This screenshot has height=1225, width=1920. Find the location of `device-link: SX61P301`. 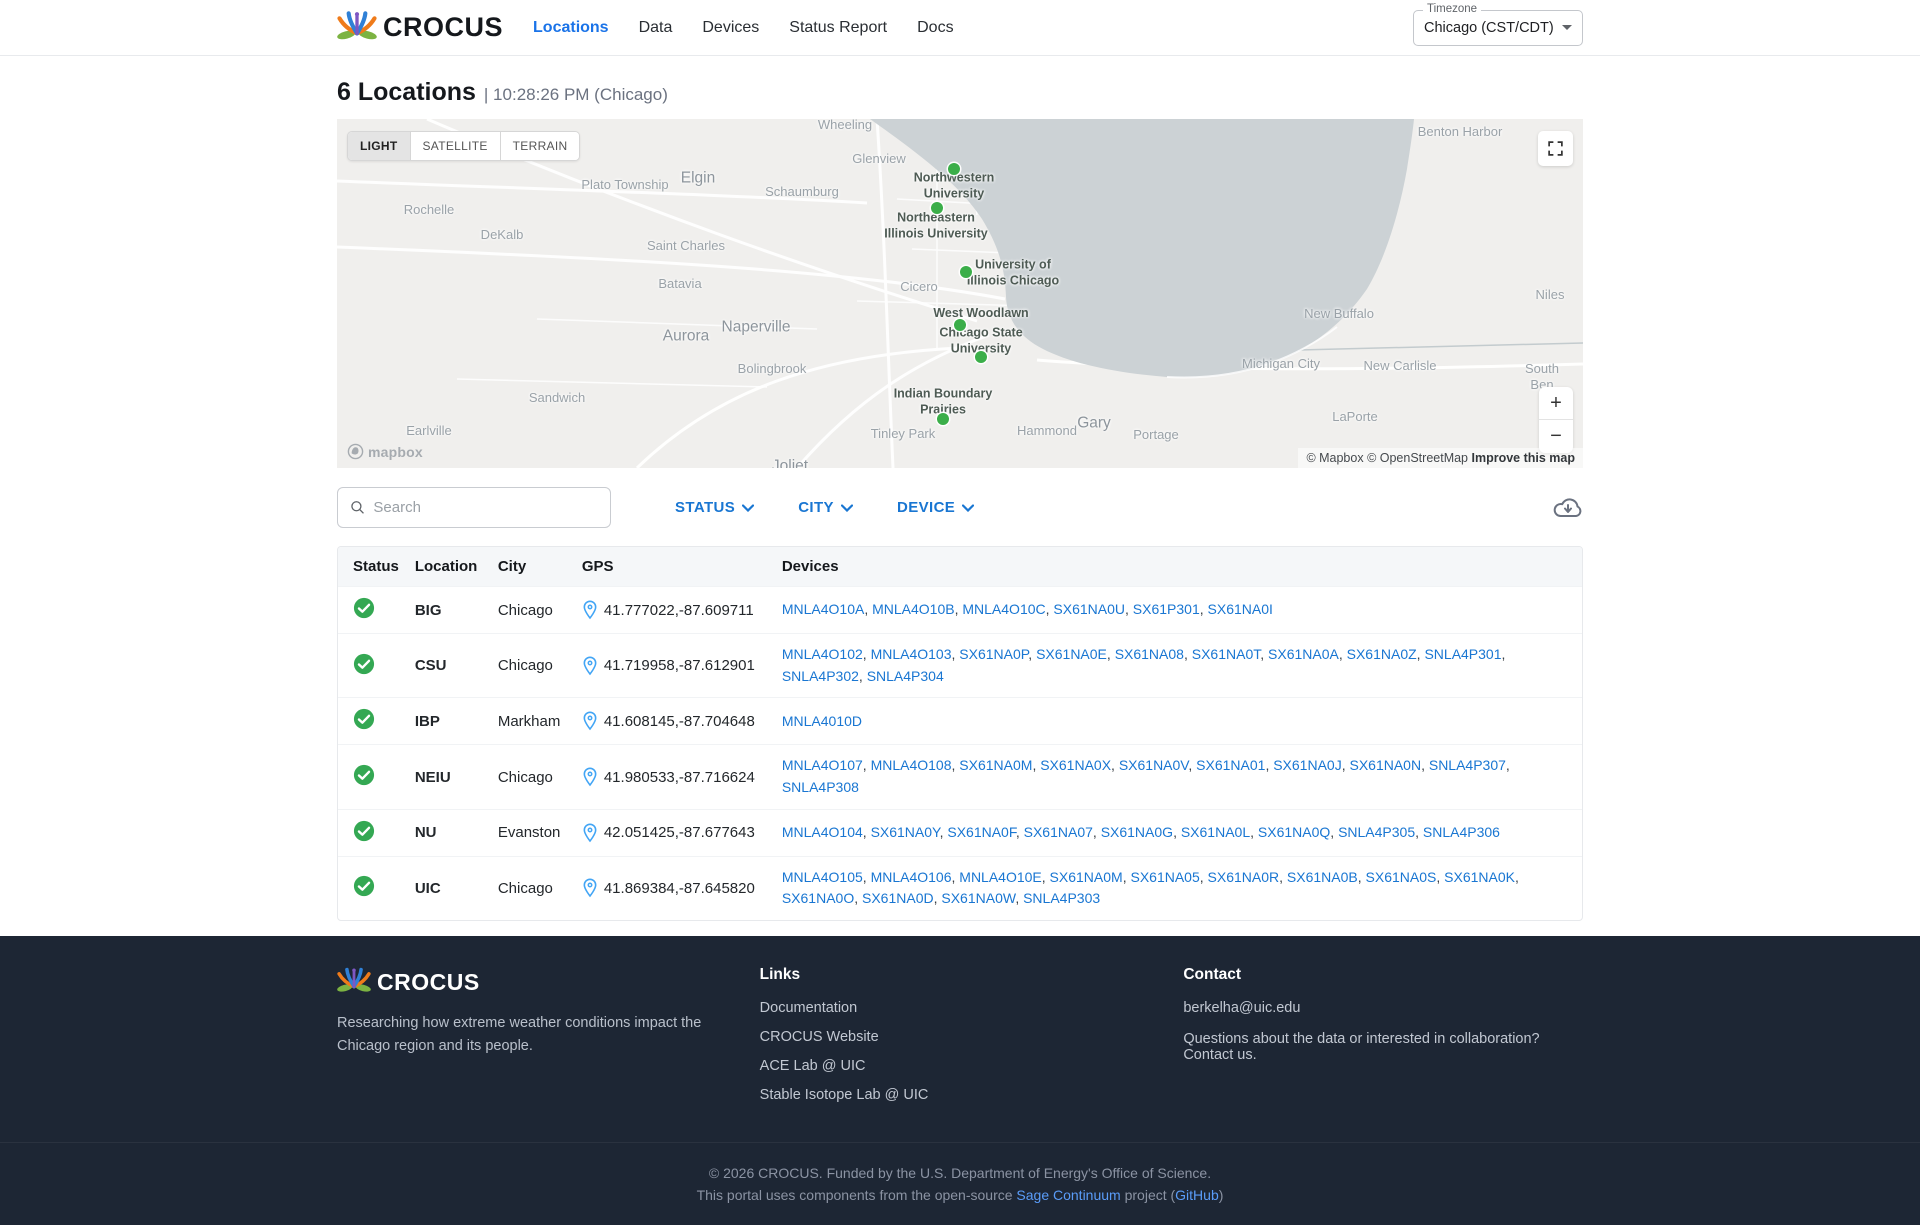

device-link: SX61P301 is located at coordinates (1166, 609).